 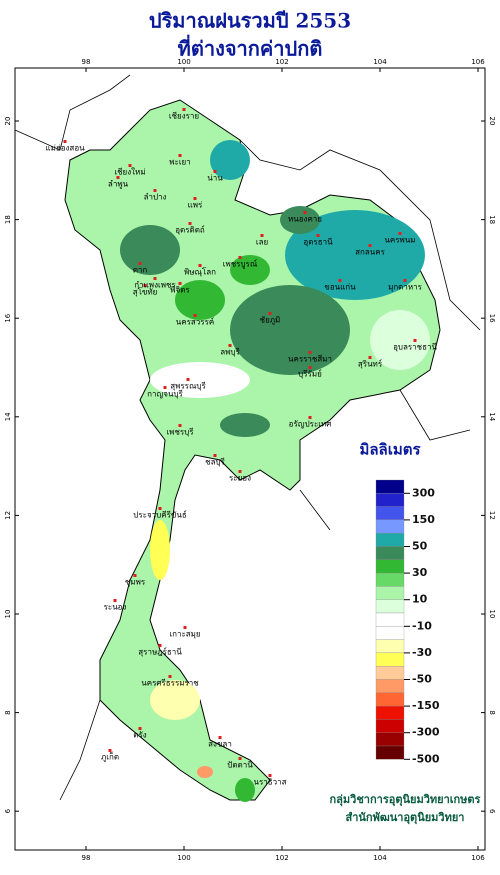 What do you see at coordinates (190, 230) in the screenshot?
I see `place-label: อุตรดิตถ์` at bounding box center [190, 230].